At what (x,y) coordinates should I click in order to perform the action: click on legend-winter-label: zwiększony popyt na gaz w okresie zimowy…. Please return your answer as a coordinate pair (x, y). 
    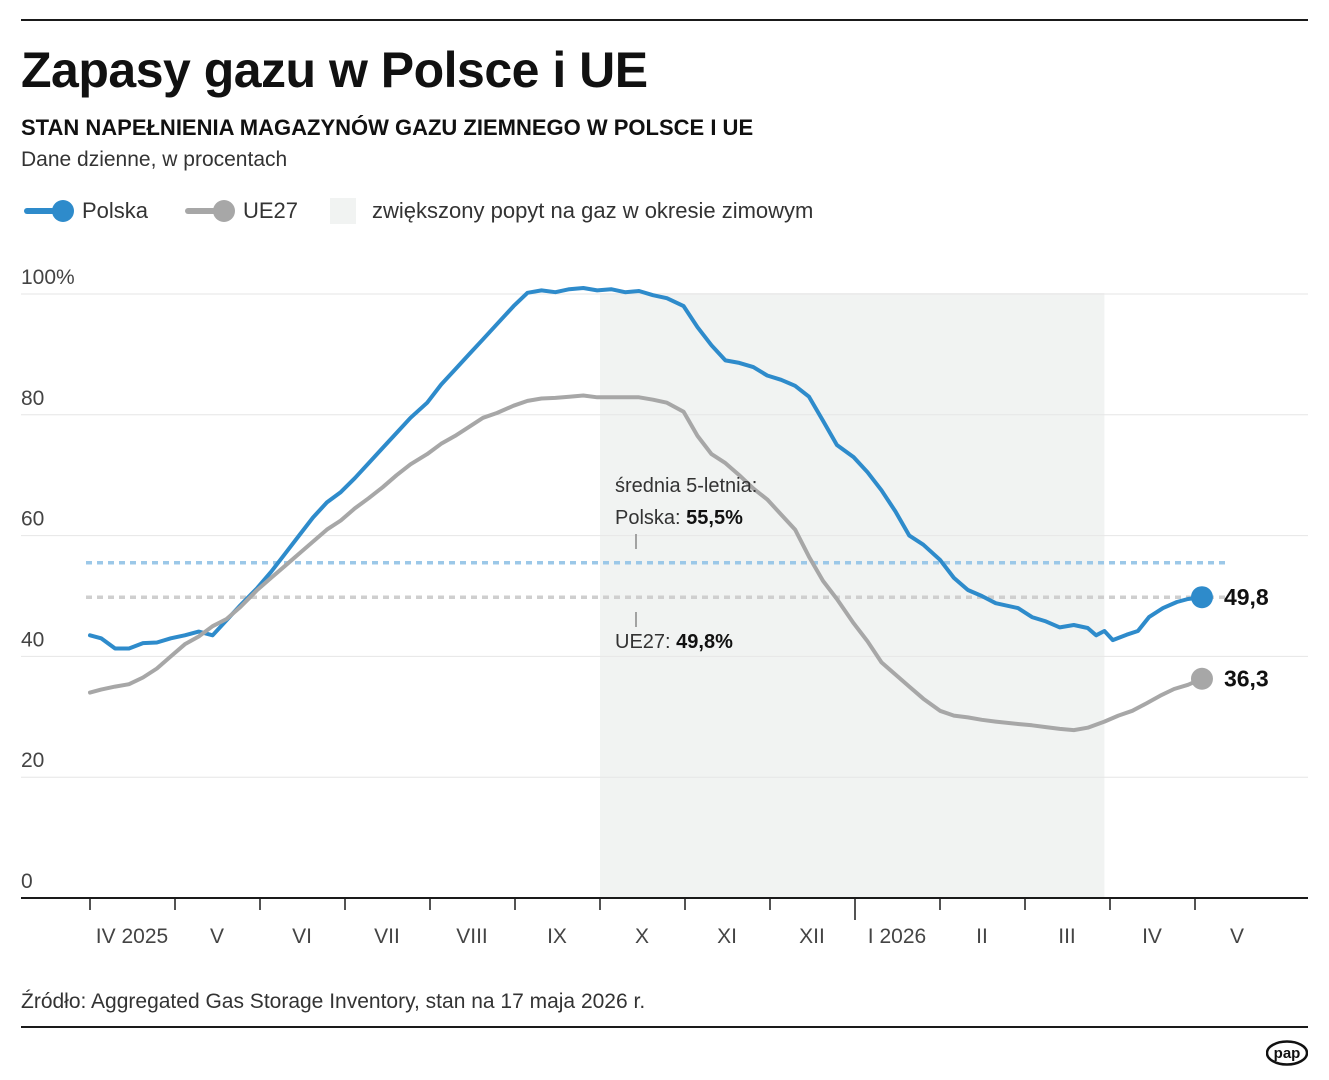
    Looking at the image, I should click on (593, 210).